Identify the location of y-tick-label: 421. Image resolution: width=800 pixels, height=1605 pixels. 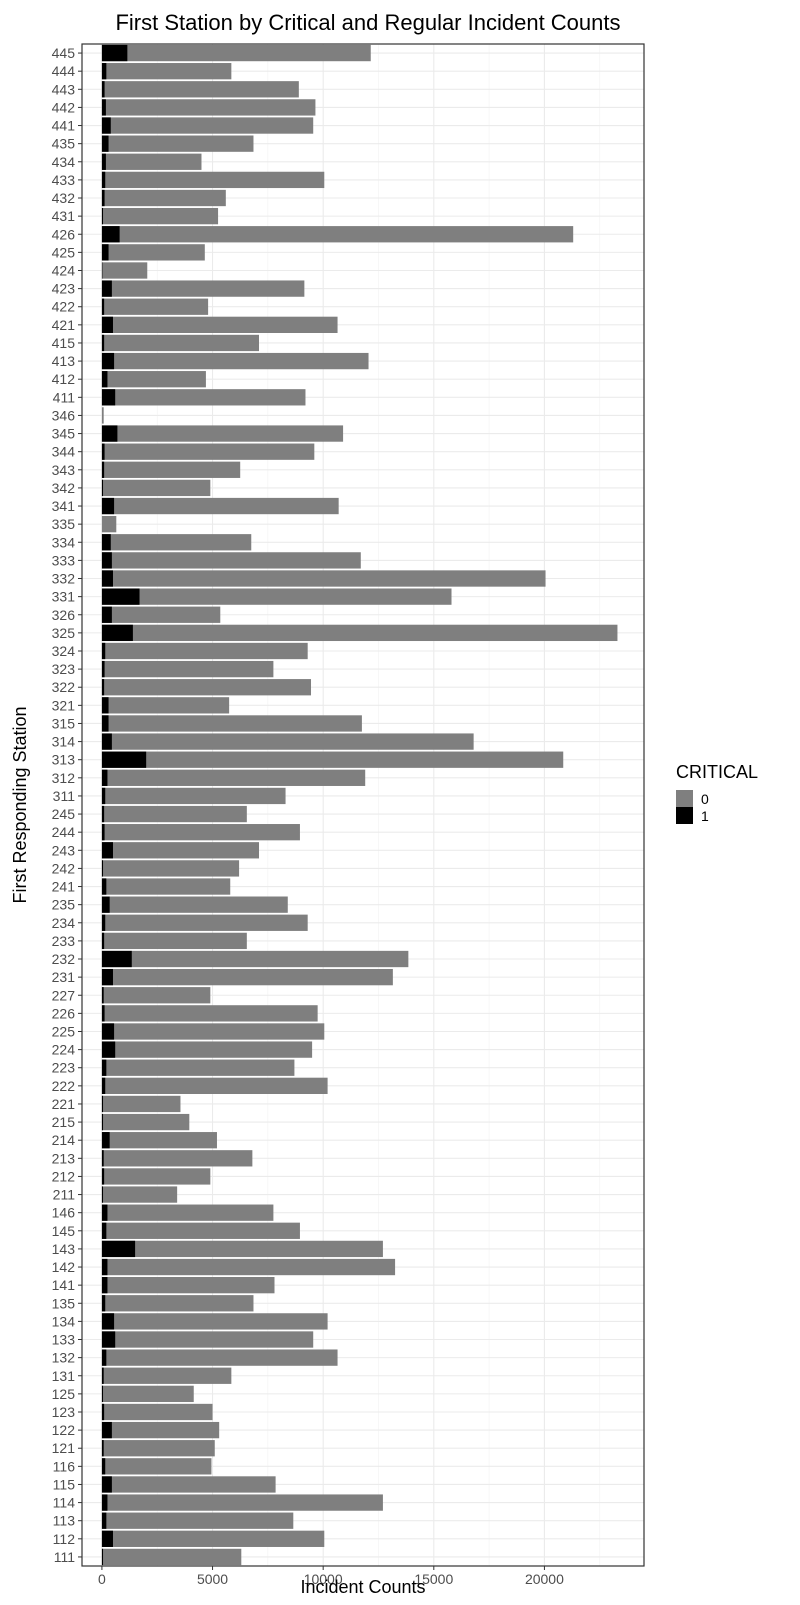
(64, 325).